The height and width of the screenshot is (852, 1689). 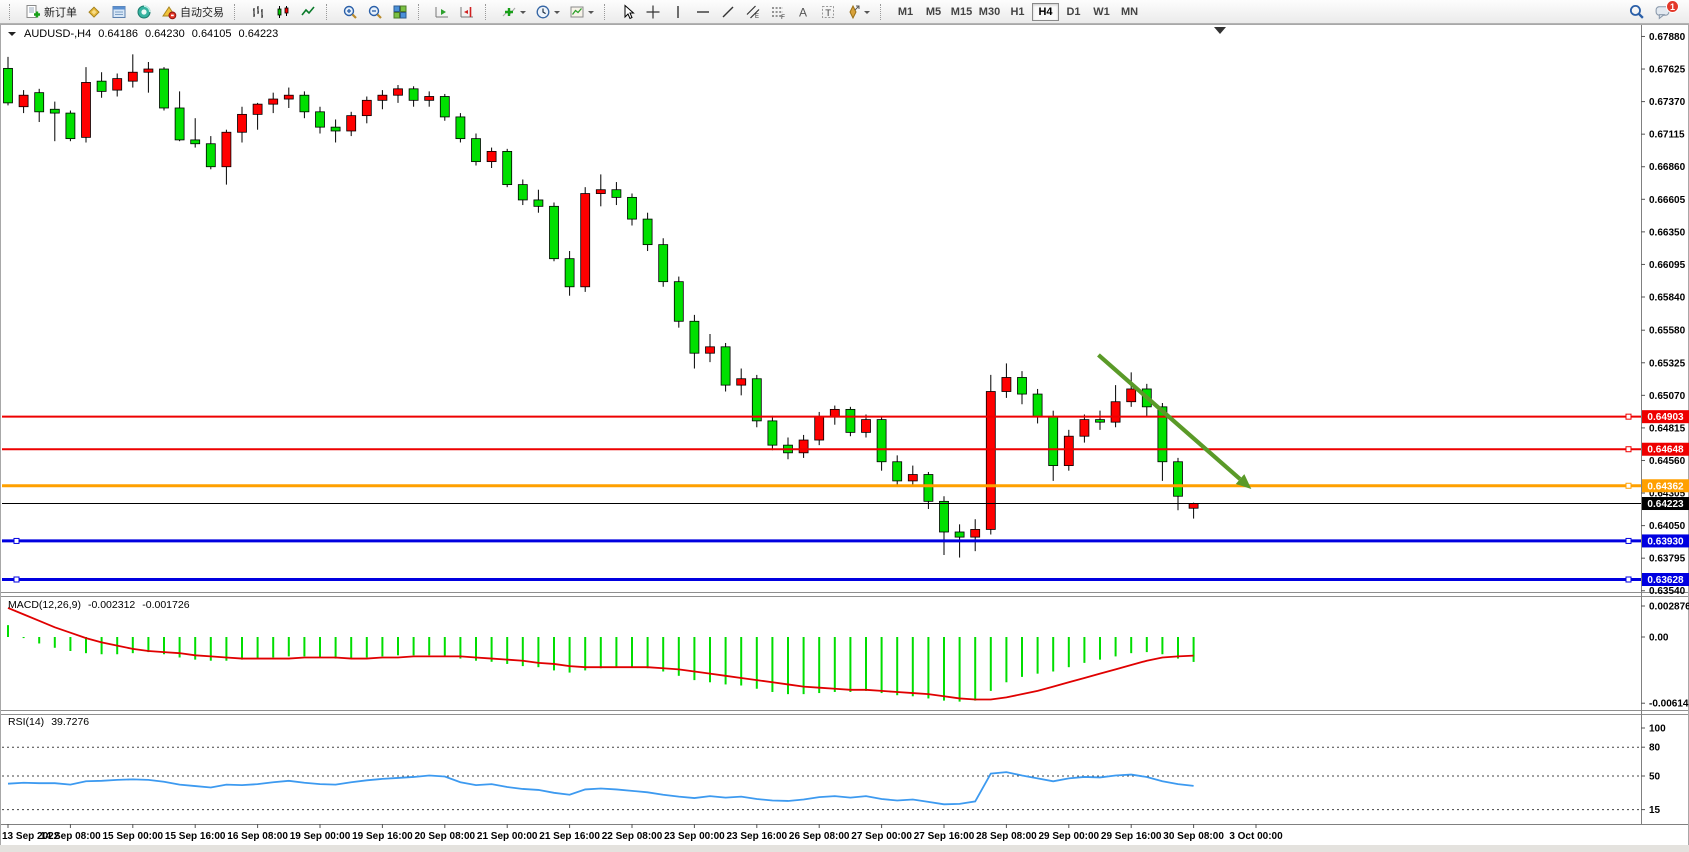 I want to click on periods-button, so click(x=547, y=12).